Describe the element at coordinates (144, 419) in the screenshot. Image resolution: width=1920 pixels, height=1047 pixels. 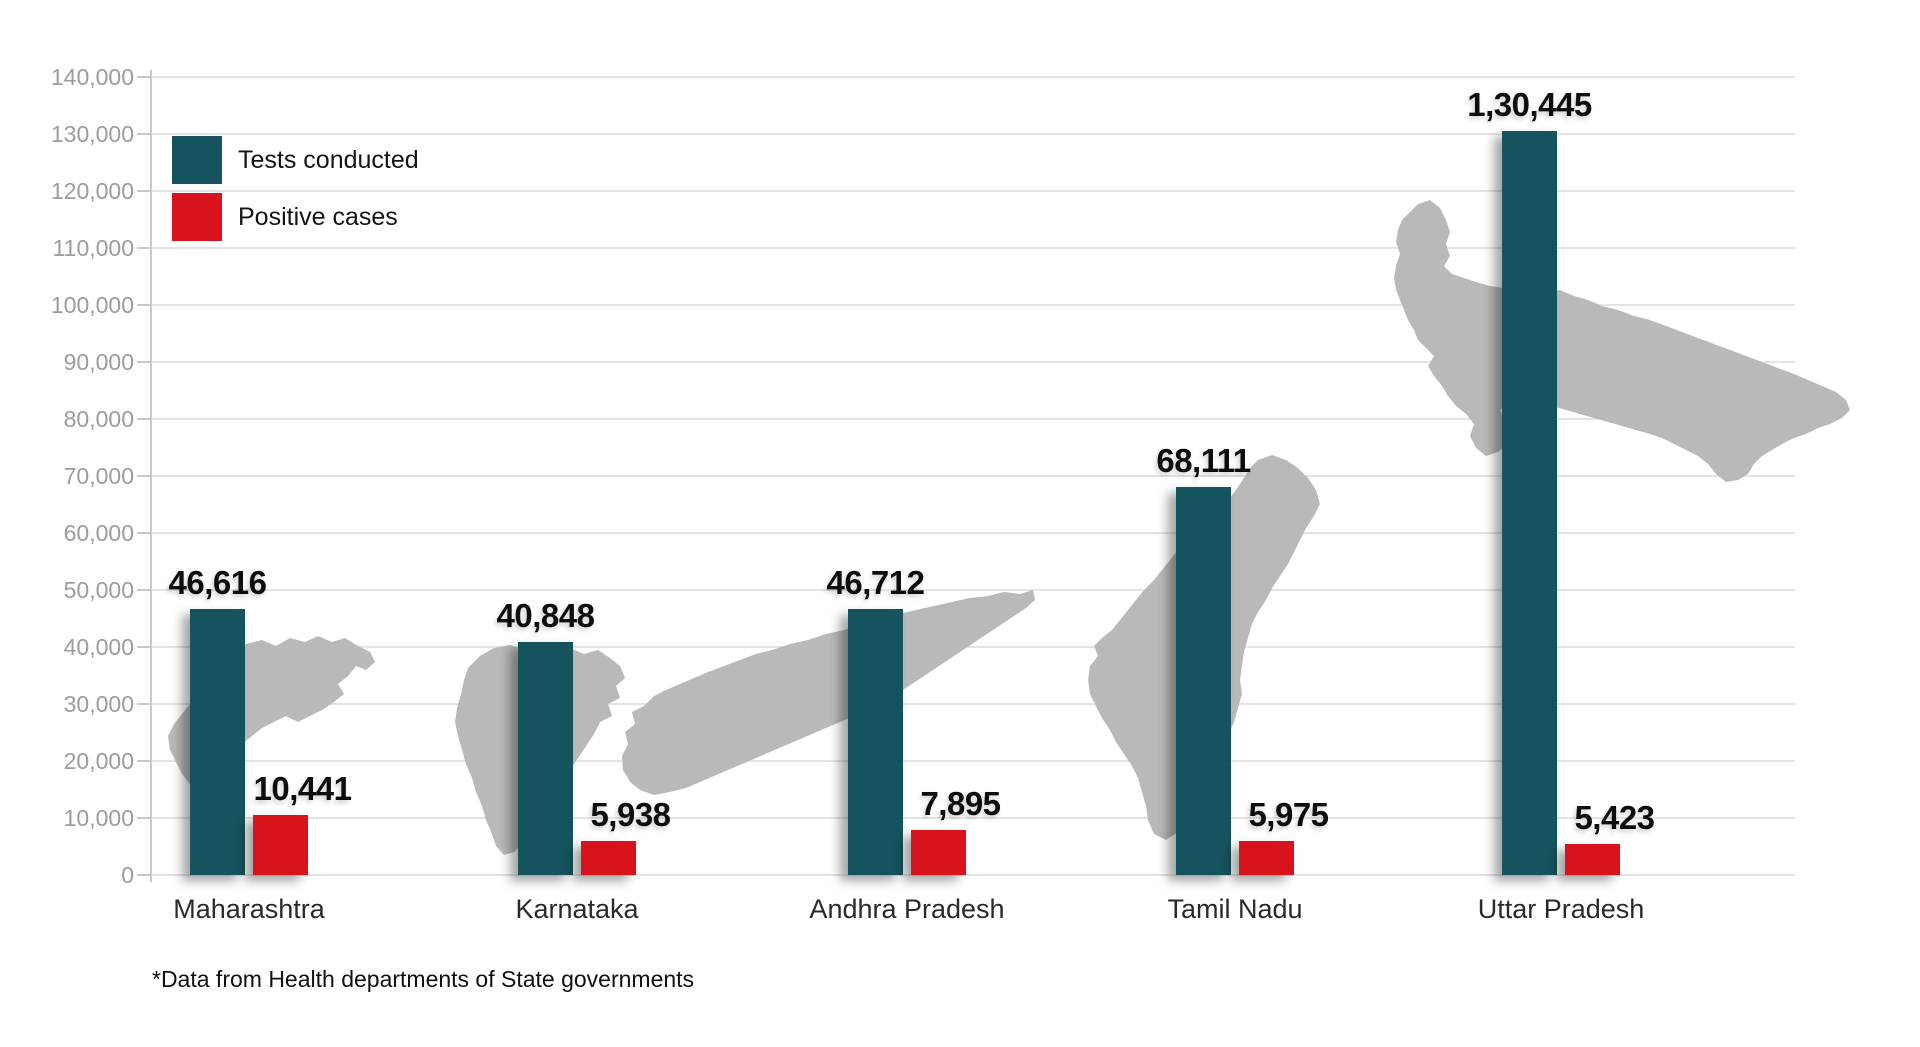
I see `y-axis-tick-80,000` at that location.